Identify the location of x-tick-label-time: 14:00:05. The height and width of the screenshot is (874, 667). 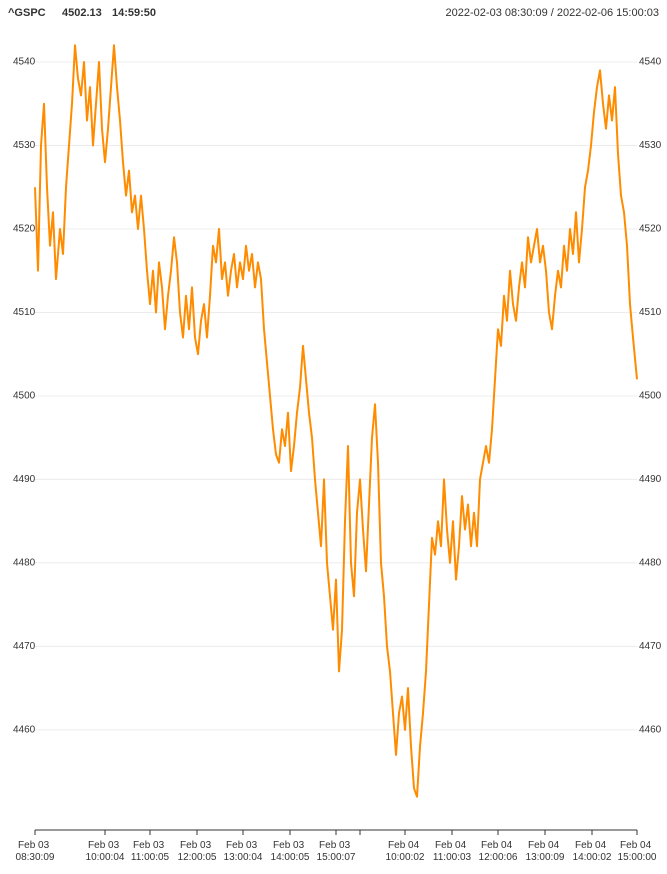
(290, 857).